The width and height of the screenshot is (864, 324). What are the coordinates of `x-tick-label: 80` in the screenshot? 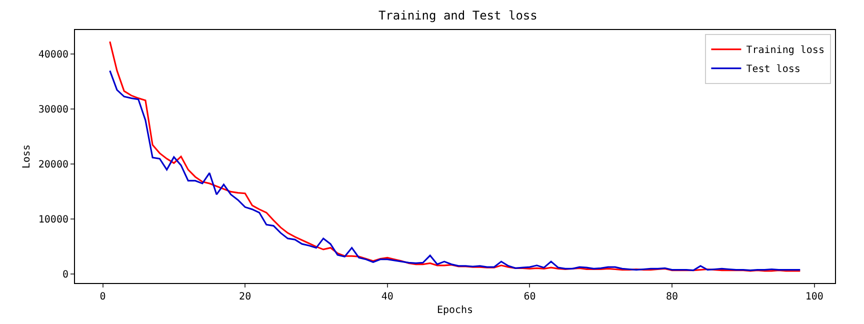 It's located at (672, 297).